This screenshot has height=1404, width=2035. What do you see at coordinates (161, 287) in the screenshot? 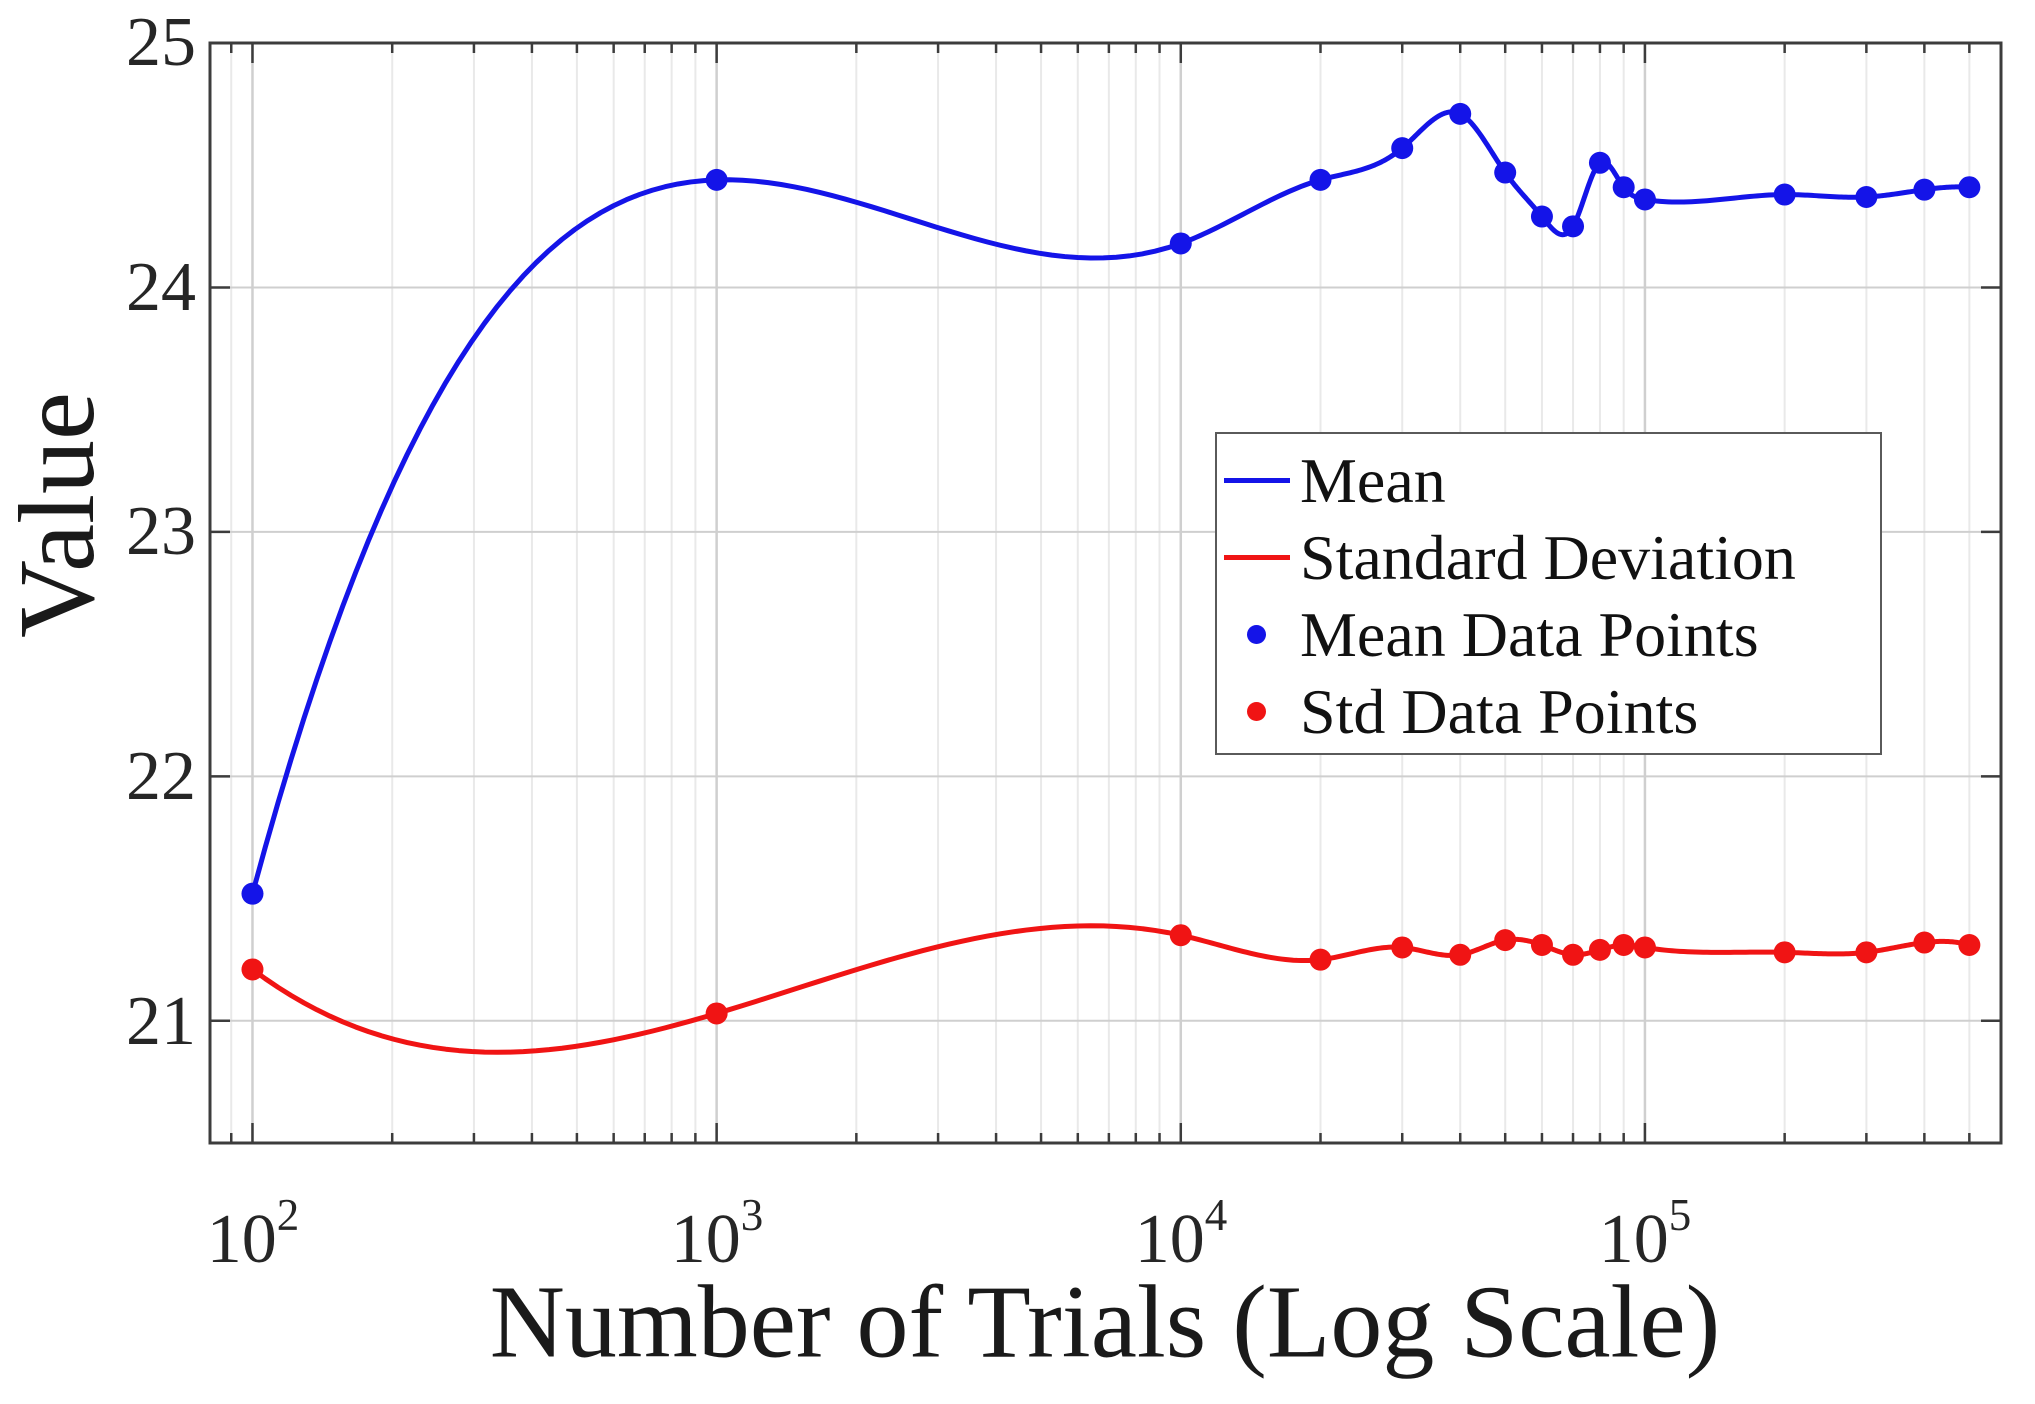
I see `y-tick-label-24: 24` at bounding box center [161, 287].